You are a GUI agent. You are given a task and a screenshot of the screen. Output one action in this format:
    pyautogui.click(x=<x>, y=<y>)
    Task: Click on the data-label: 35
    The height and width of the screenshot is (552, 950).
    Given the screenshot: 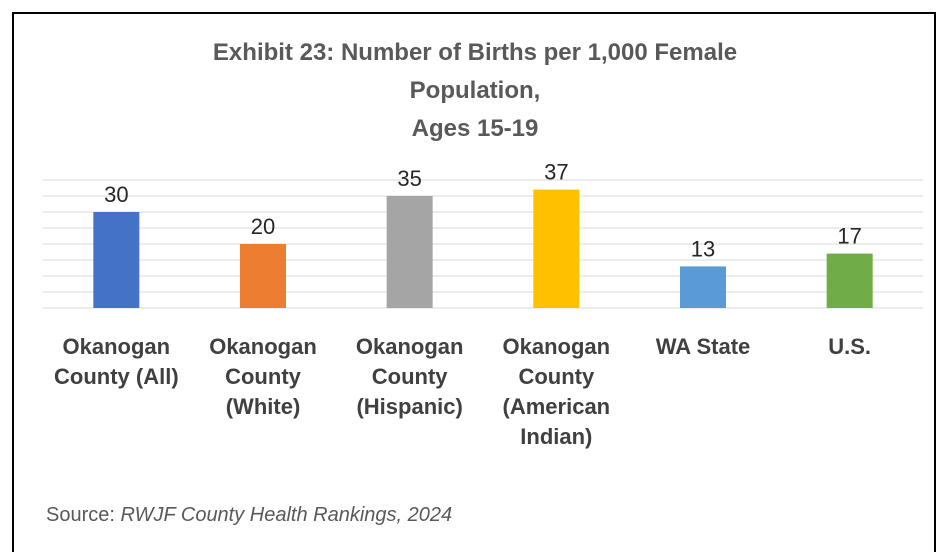 What is the action you would take?
    pyautogui.click(x=409, y=178)
    